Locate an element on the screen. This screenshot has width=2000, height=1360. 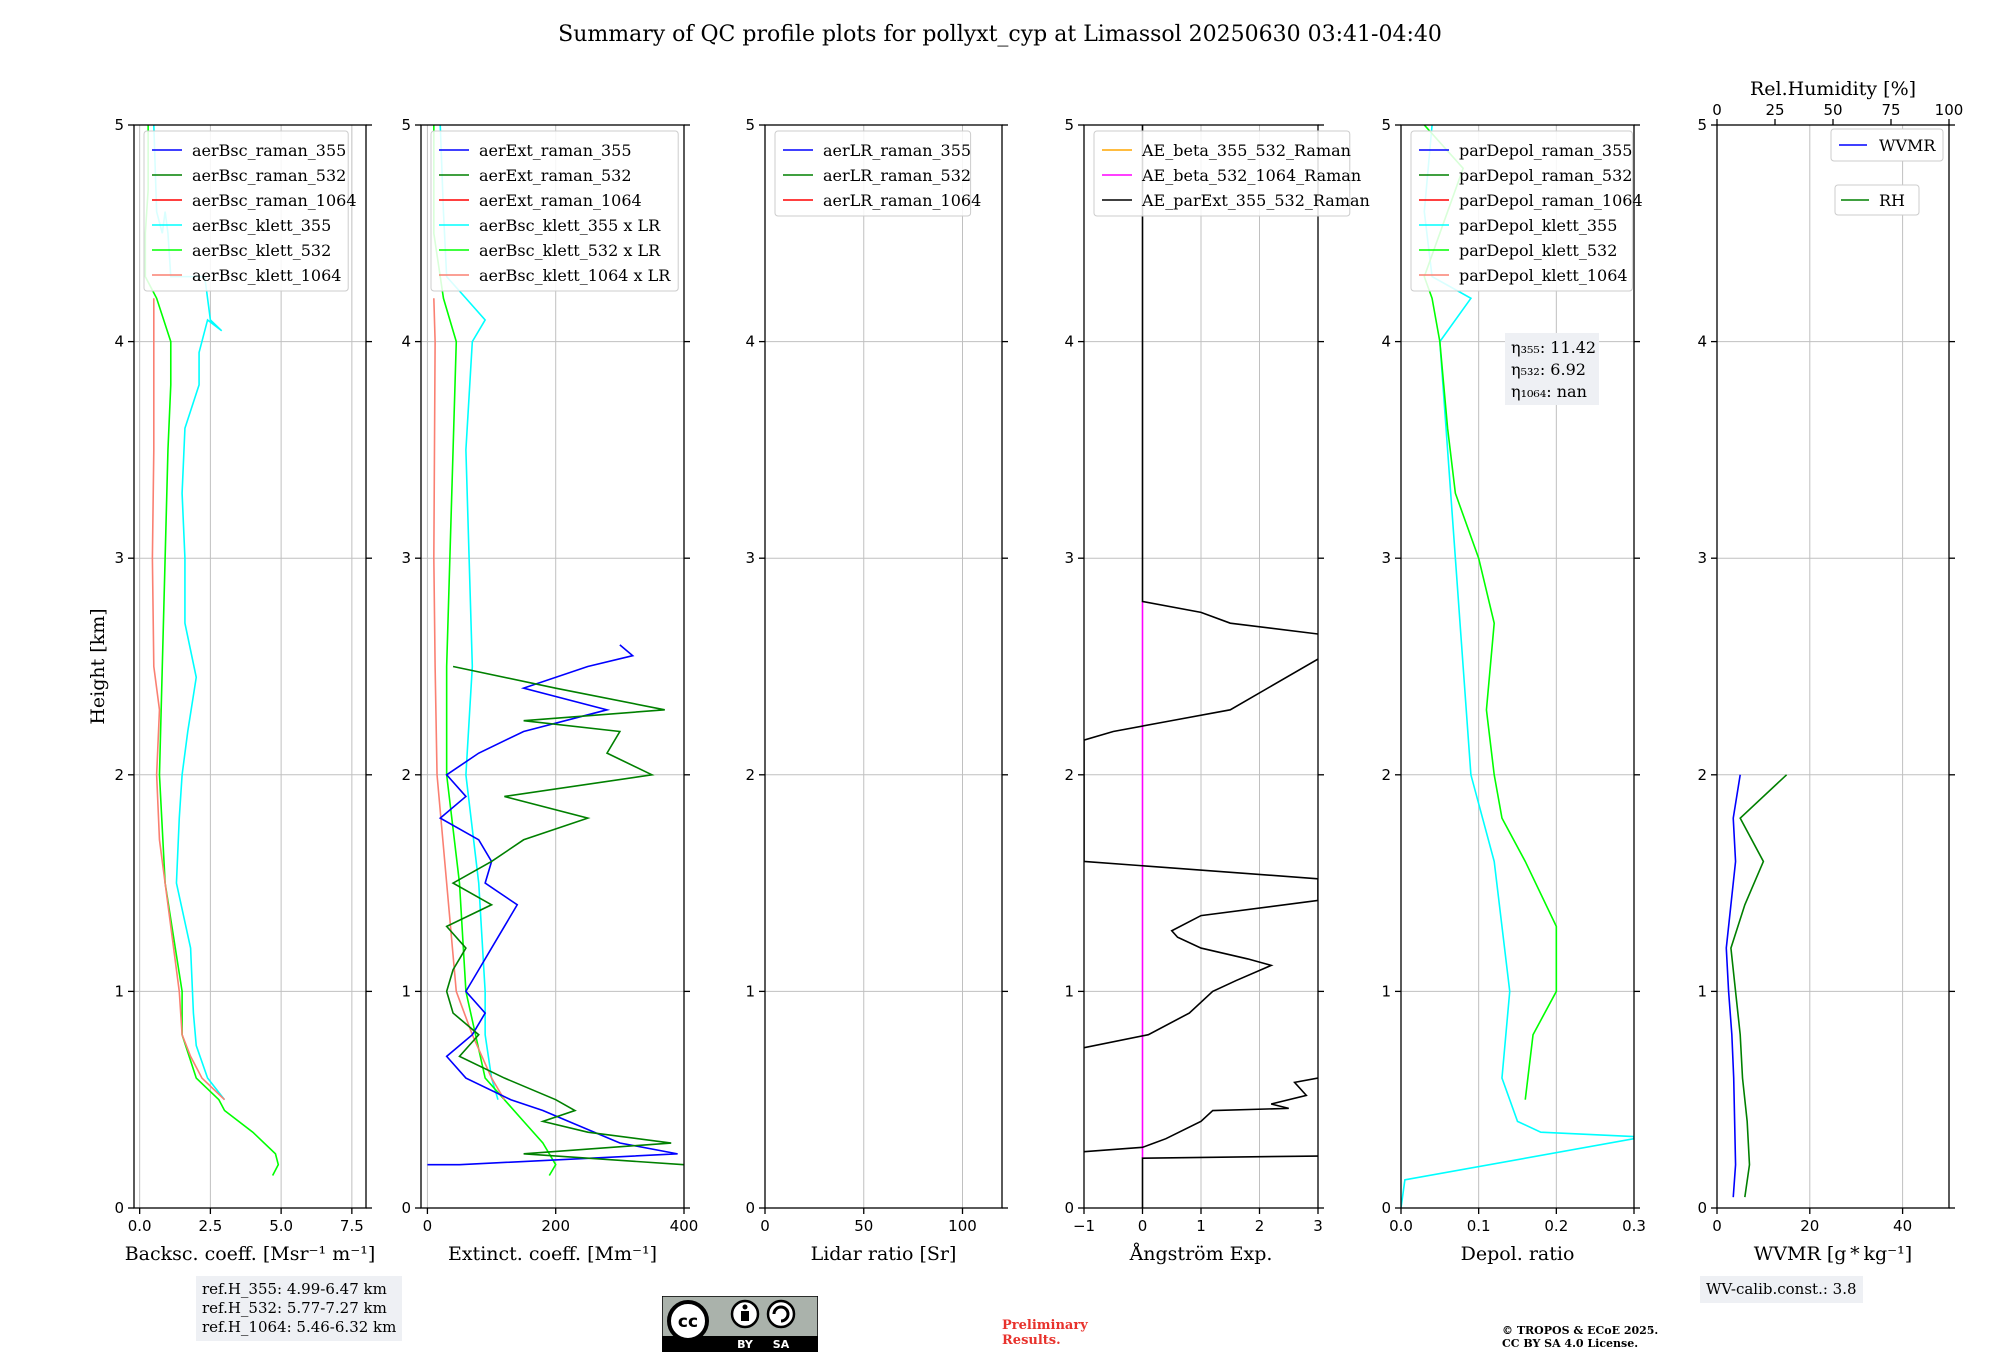
x-tick-label-ae: −1 is located at coordinates (1084, 1226).